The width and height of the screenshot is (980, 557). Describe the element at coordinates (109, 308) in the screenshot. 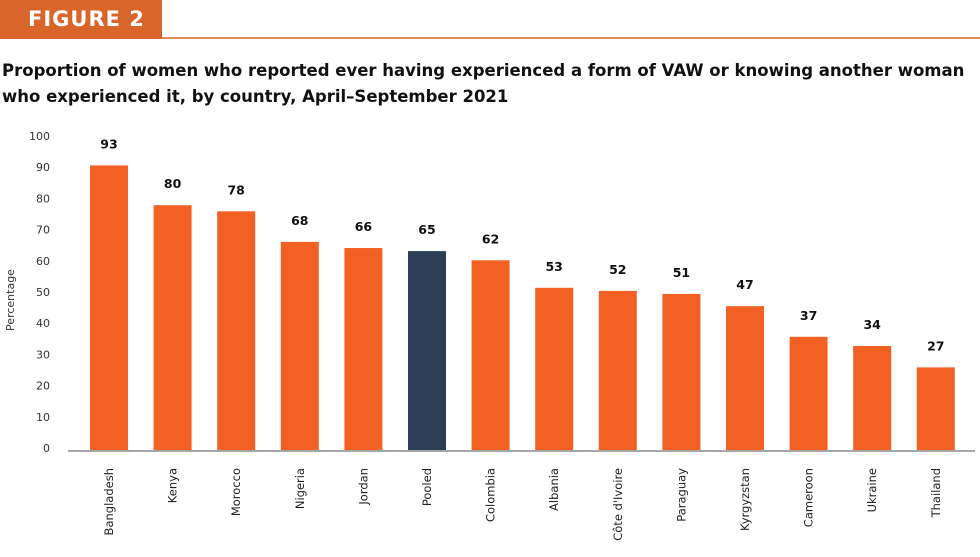

I see `bar-bangladesh` at that location.